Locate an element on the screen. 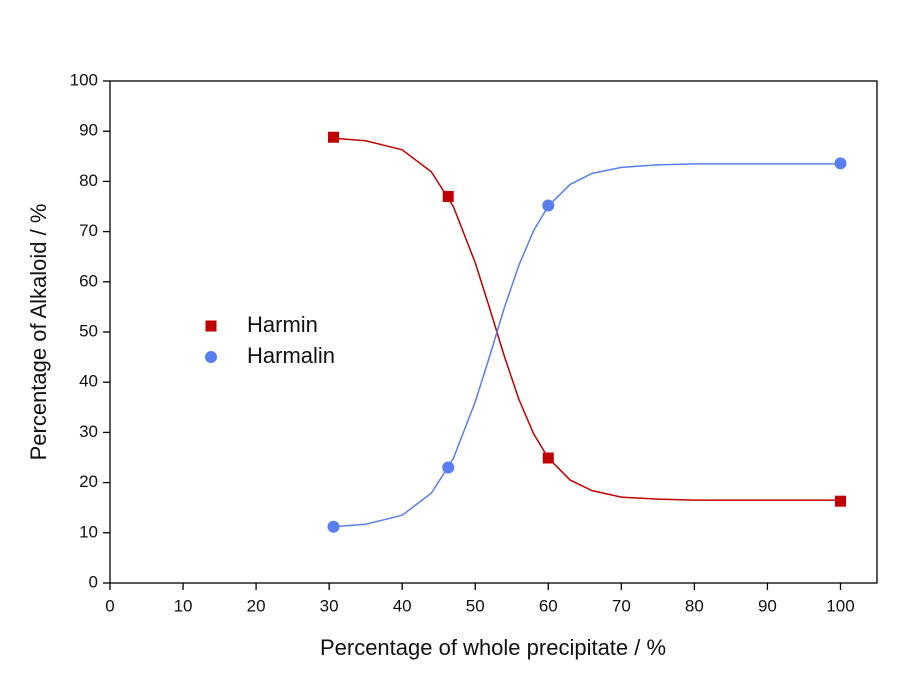 The image size is (915, 700). x-tick-label: 20 is located at coordinates (256, 605).